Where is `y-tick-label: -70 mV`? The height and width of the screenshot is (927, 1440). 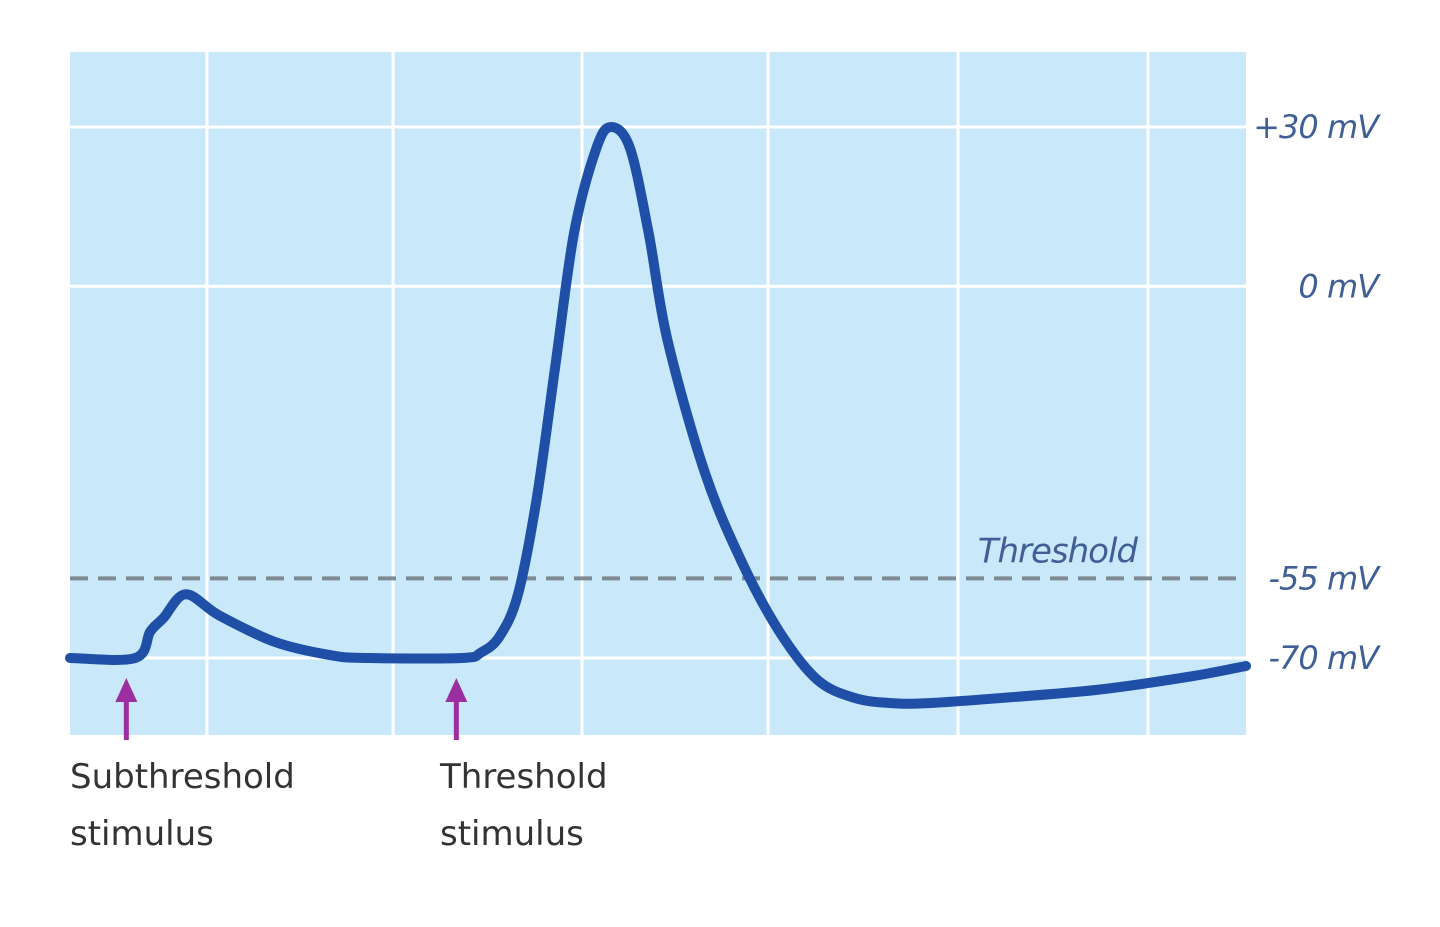 y-tick-label: -70 mV is located at coordinates (1325, 658).